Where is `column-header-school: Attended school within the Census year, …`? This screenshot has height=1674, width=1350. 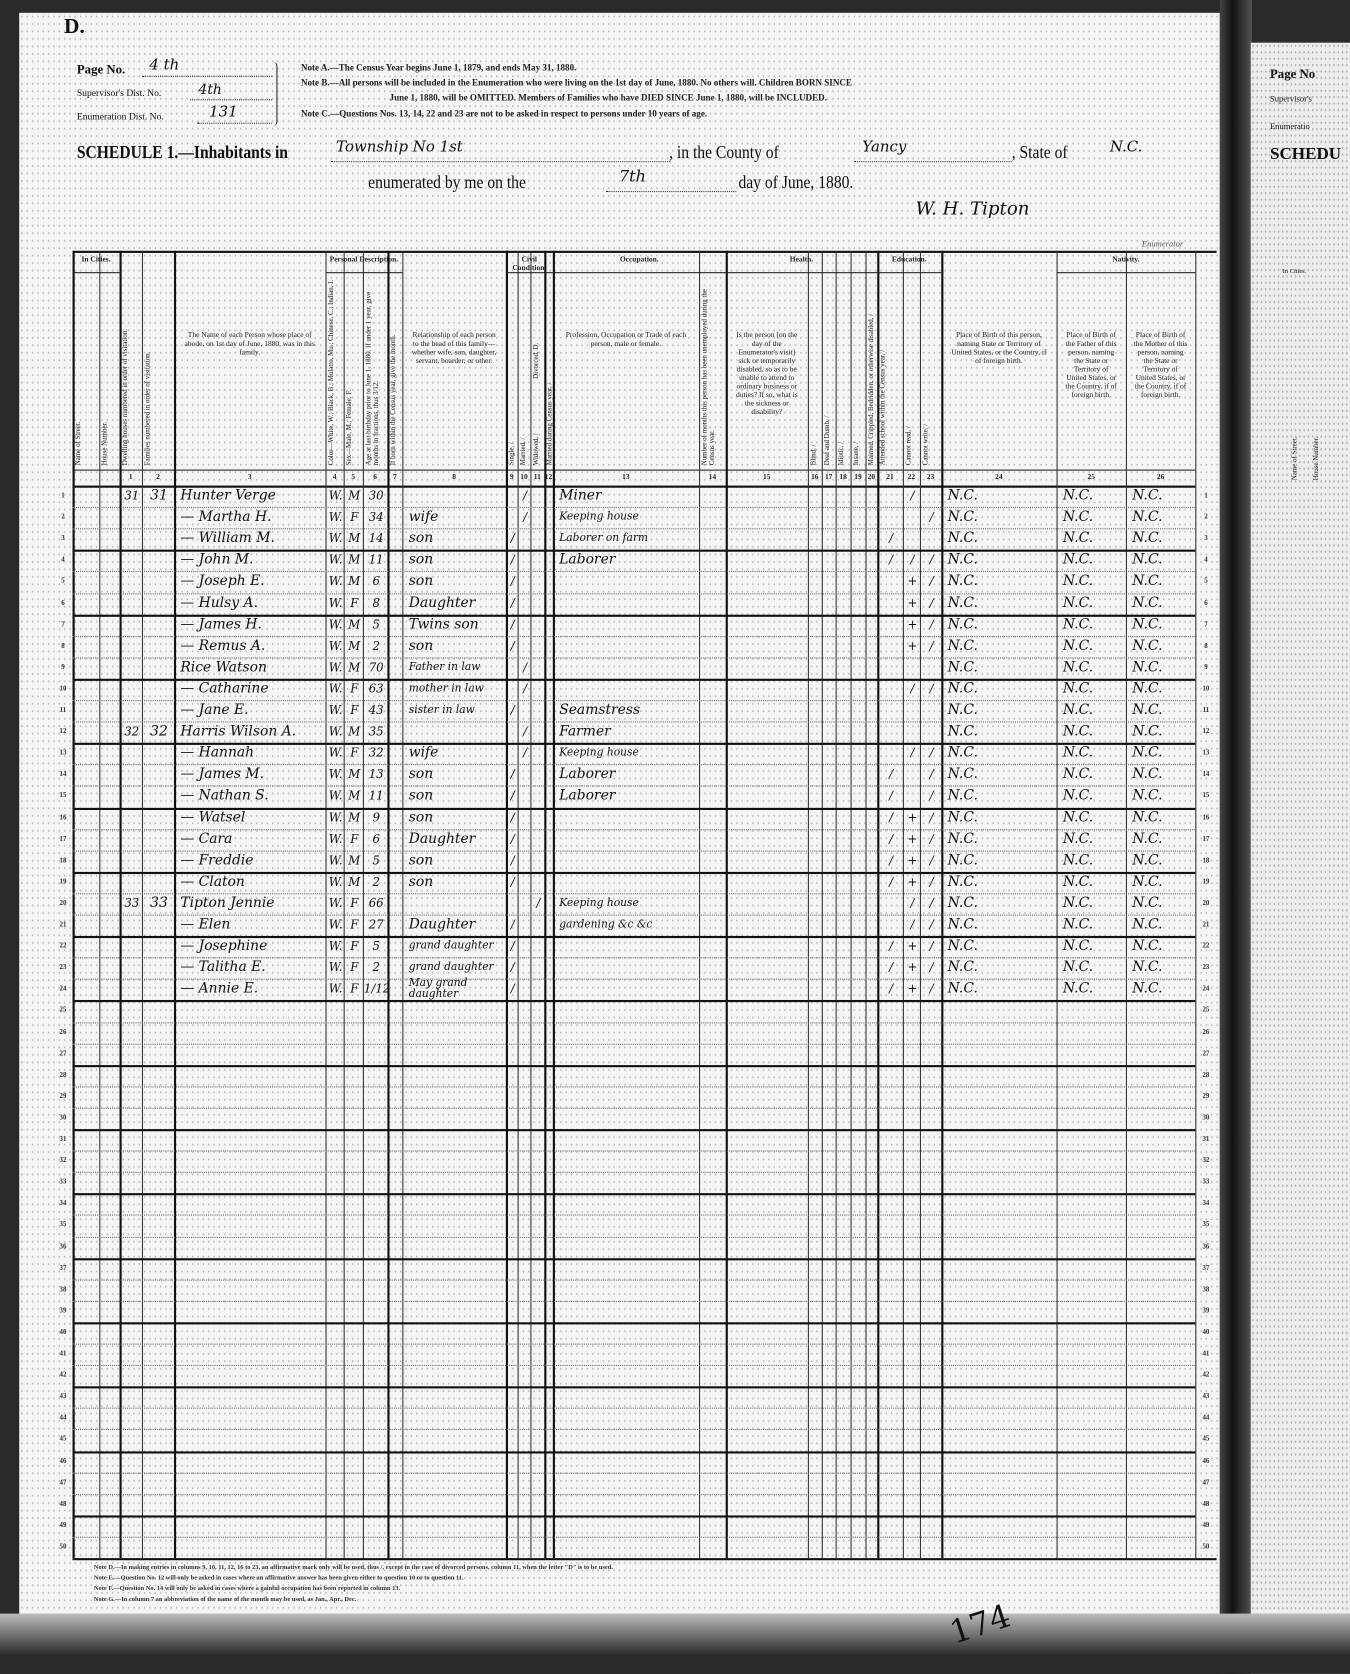 column-header-school: Attended school within the Census year, … is located at coordinates (883, 407).